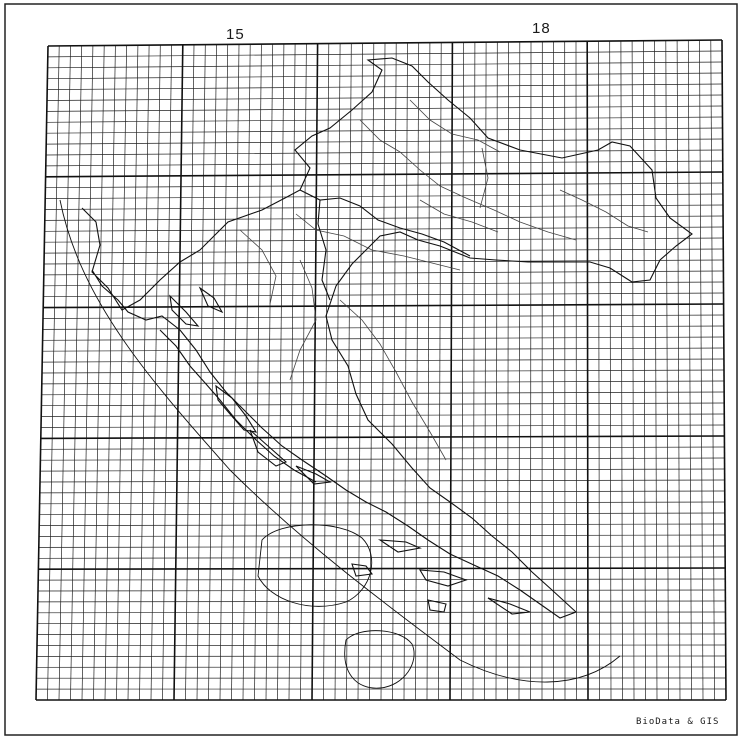  Describe the element at coordinates (235, 34) in the screenshot. I see `longitude-label-15: 15` at that location.